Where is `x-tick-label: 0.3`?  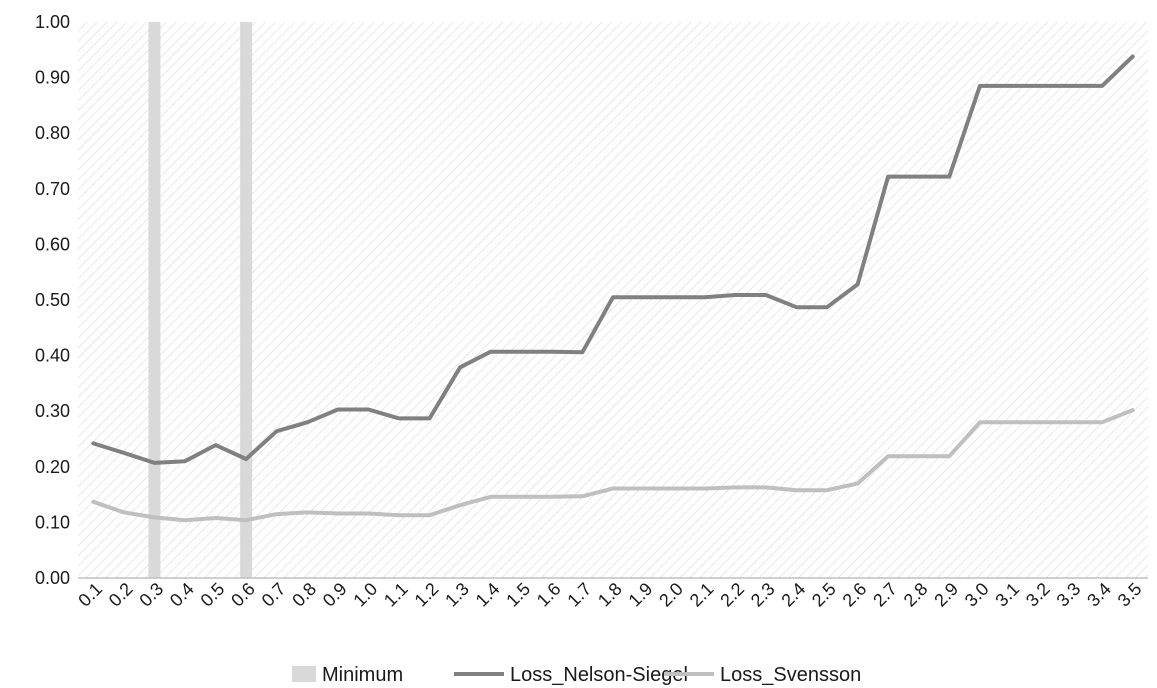 x-tick-label: 0.3 is located at coordinates (151, 595).